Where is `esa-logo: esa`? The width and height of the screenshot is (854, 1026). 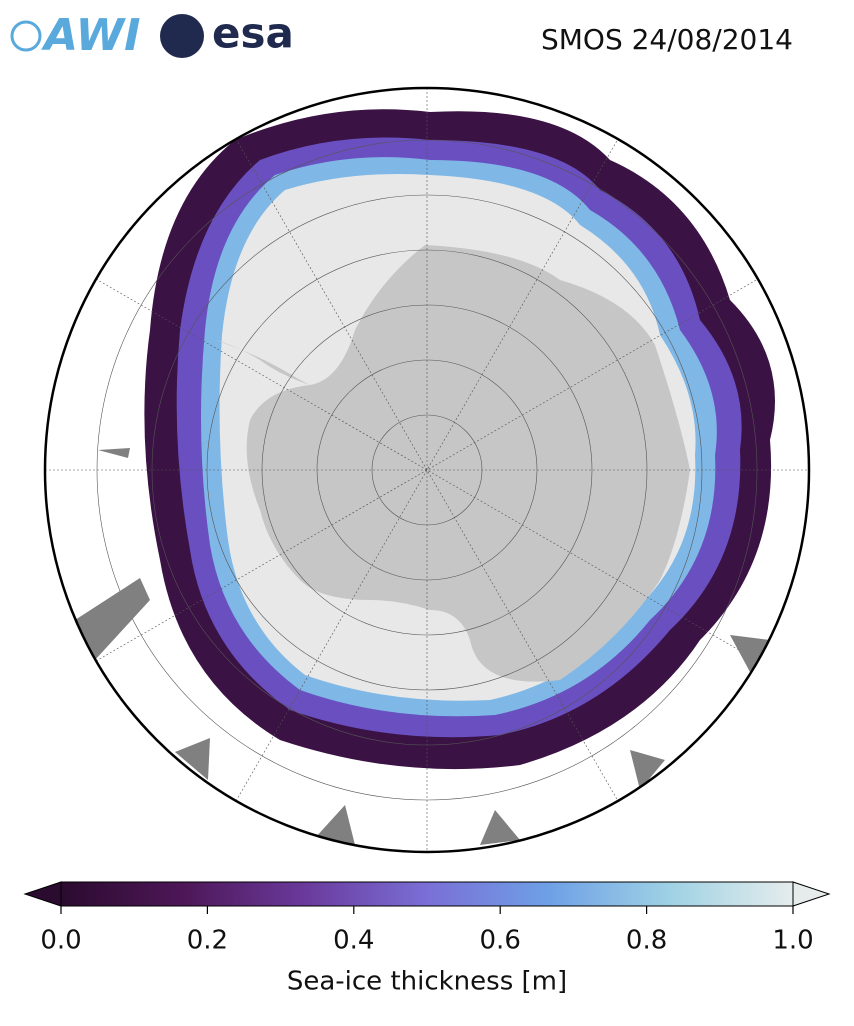
esa-logo: esa is located at coordinates (253, 33).